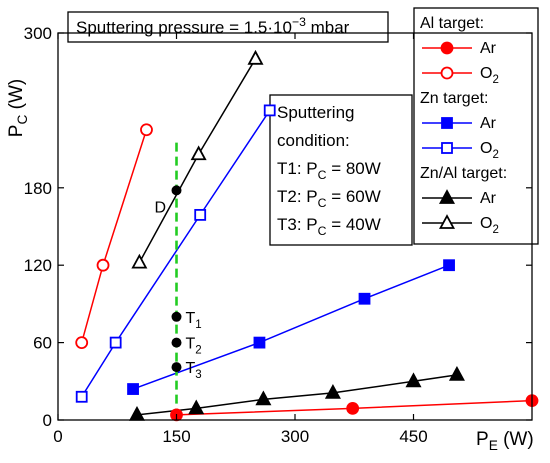  What do you see at coordinates (353, 408) in the screenshot?
I see `data-point-al_ar` at bounding box center [353, 408].